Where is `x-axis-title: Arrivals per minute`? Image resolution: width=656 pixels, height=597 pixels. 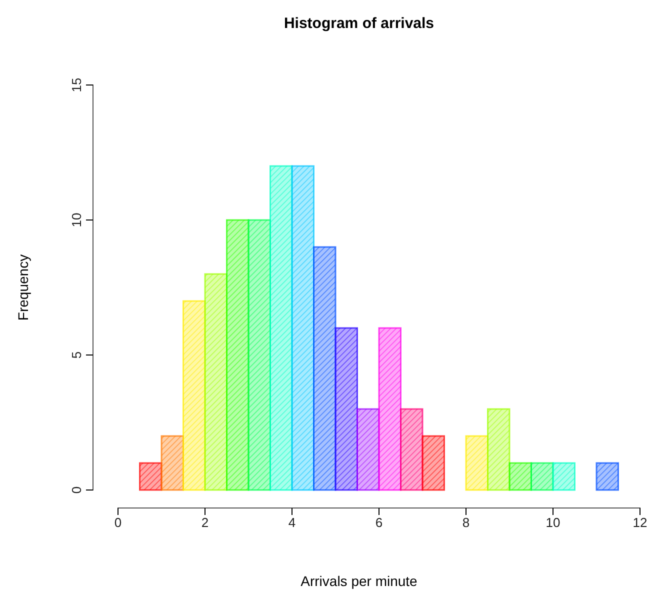
x-axis-title: Arrivals per minute is located at coordinates (359, 581).